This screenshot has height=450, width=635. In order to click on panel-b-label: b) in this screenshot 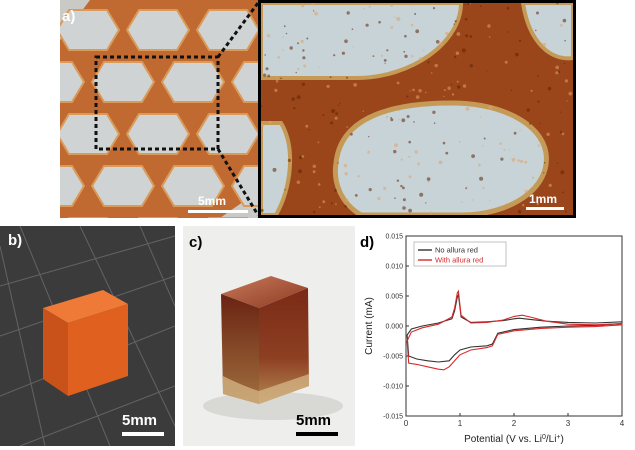, I will do `click(15, 240)`.